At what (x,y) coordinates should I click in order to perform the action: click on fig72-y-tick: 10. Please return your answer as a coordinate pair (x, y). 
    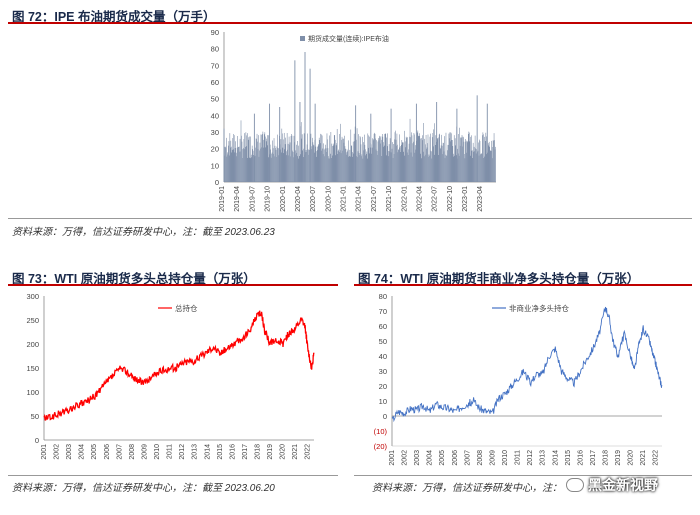
    Looking at the image, I should click on (215, 165).